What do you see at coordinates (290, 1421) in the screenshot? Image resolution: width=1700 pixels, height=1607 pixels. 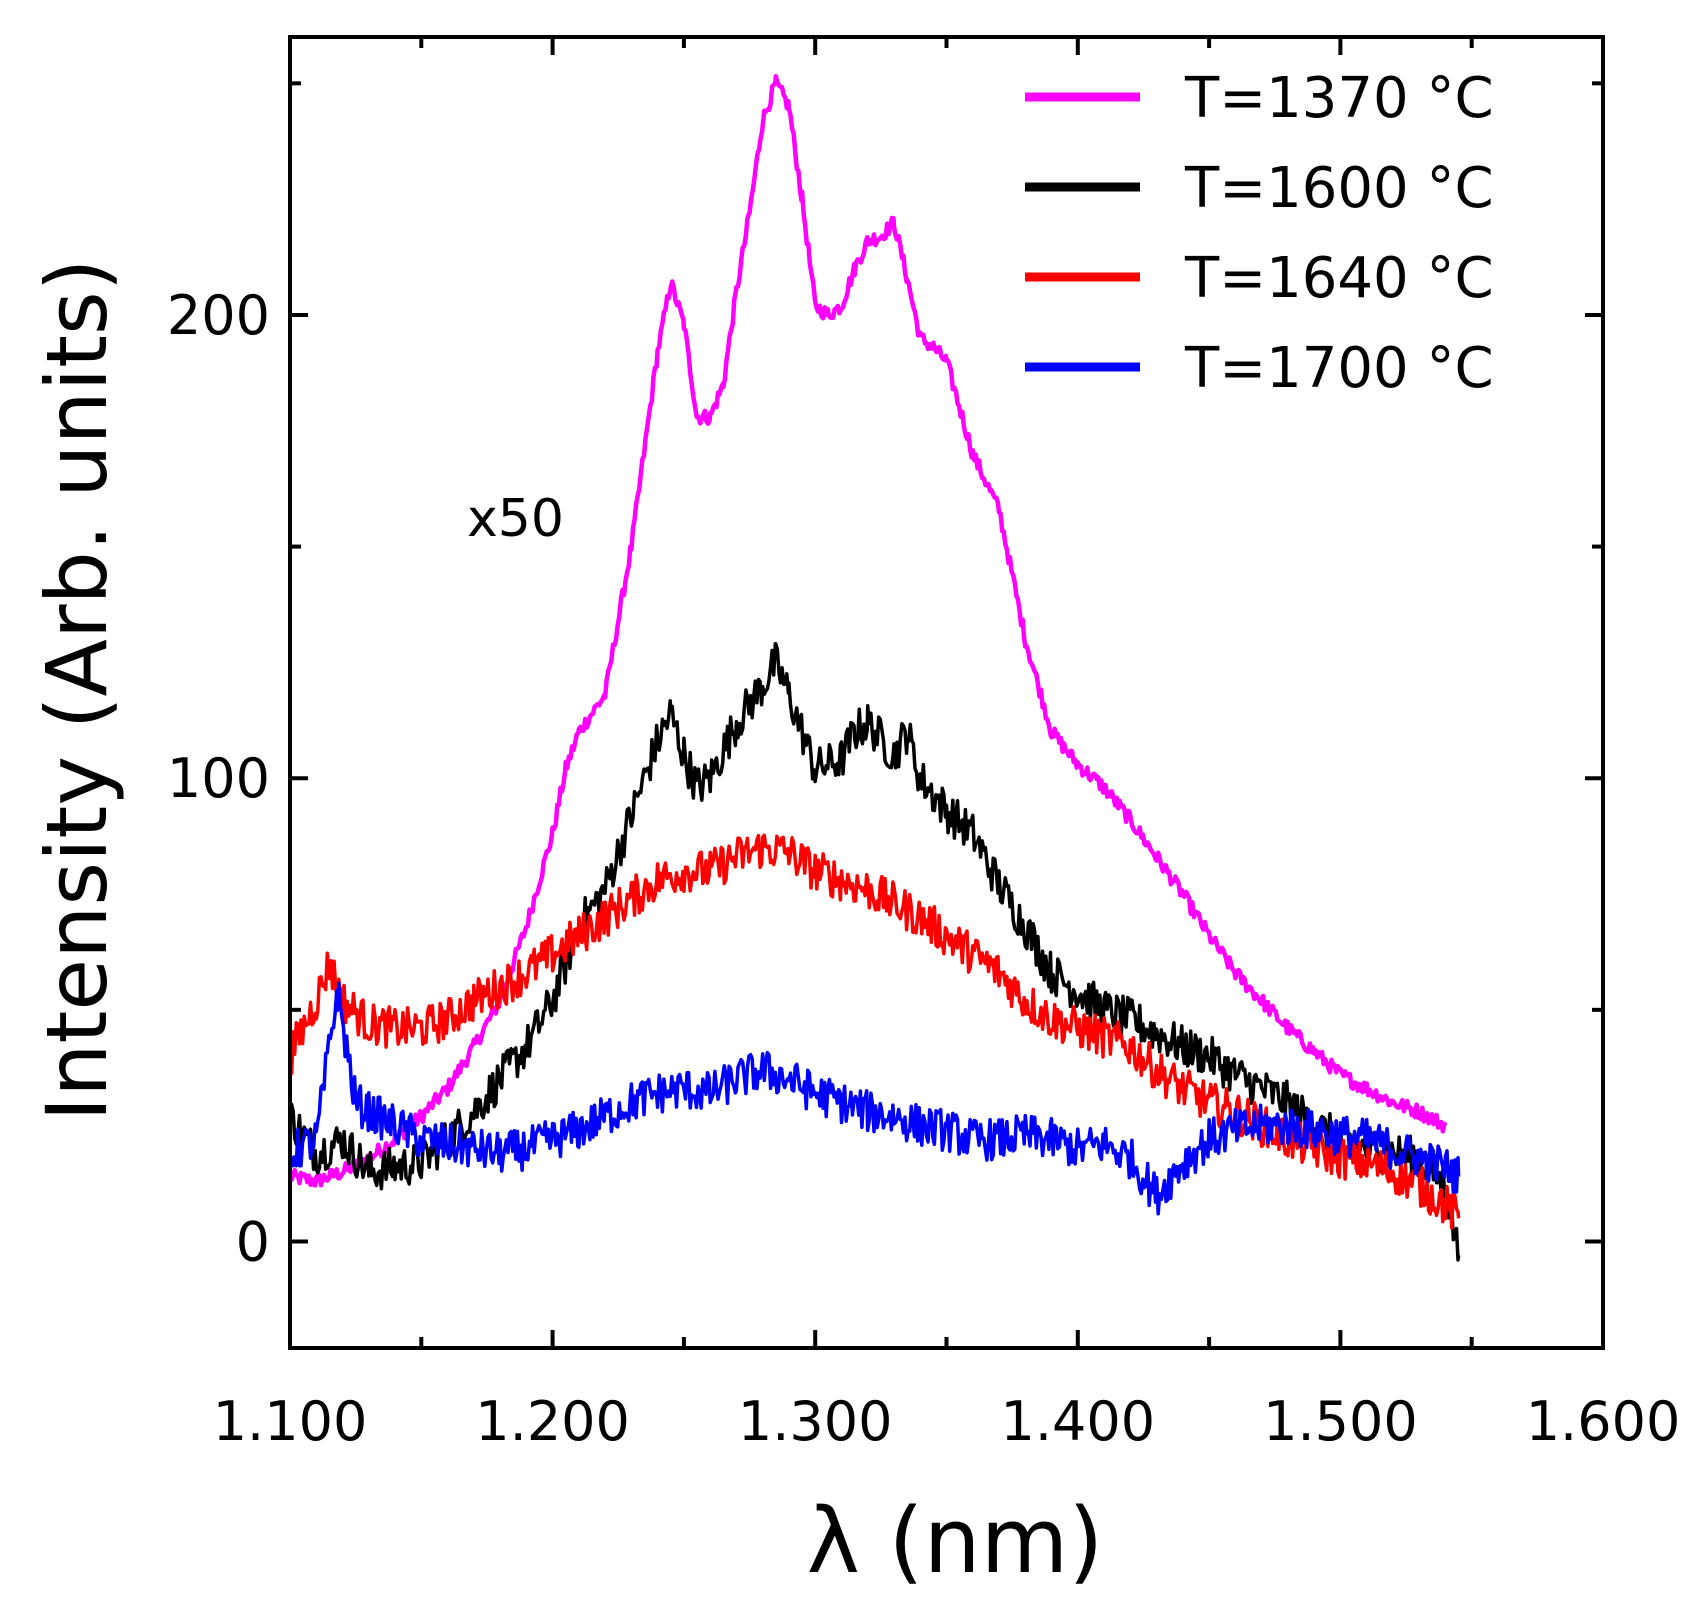 I see `x-tick-label: 1.100` at bounding box center [290, 1421].